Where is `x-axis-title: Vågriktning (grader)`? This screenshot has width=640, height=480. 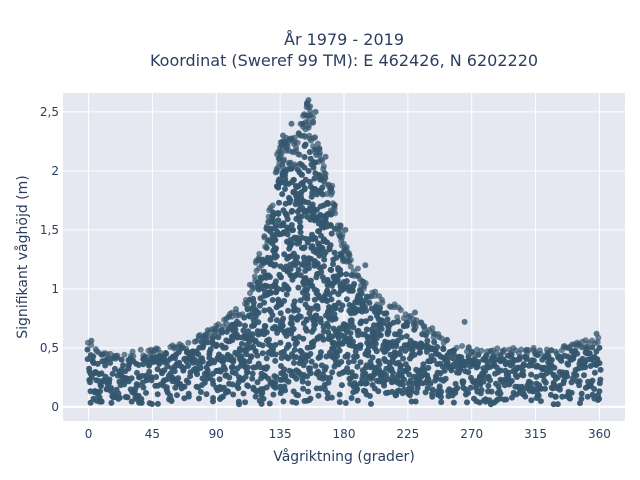 x-axis-title: Vågriktning (grader) is located at coordinates (344, 456).